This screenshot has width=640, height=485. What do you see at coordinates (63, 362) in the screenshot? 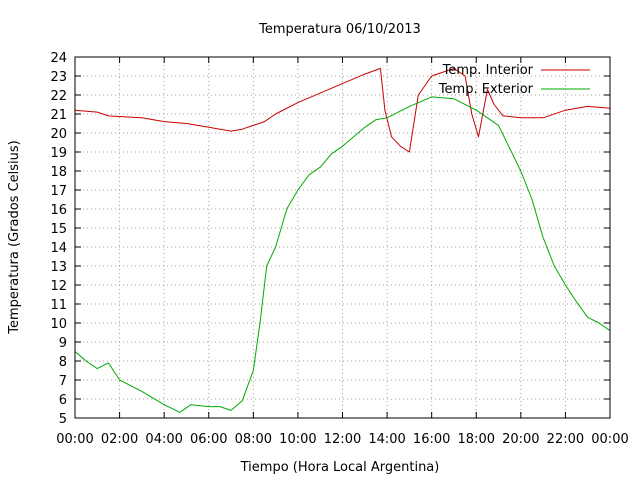
I see `y-tick-label: 8` at bounding box center [63, 362].